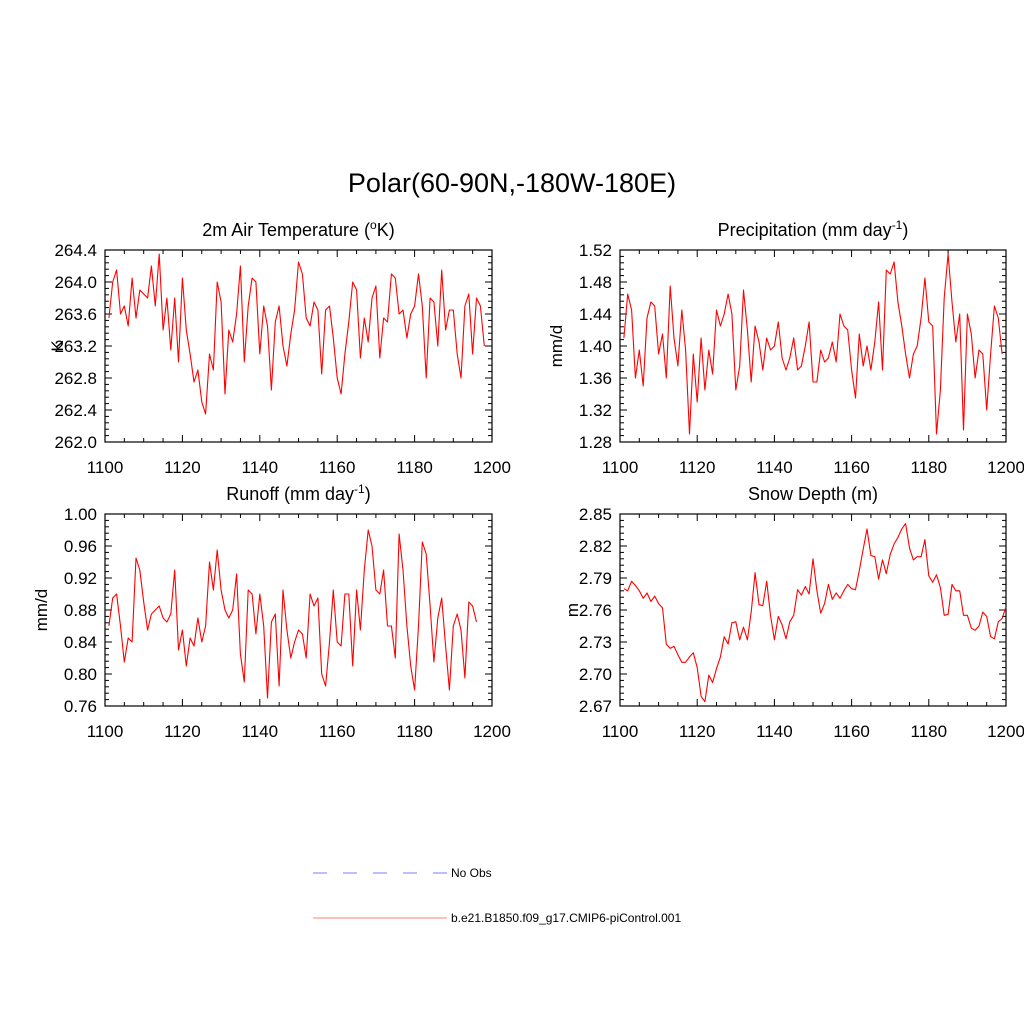 The width and height of the screenshot is (1024, 1024). Describe the element at coordinates (80, 514) in the screenshot. I see `y-tick-label: 1.00` at that location.